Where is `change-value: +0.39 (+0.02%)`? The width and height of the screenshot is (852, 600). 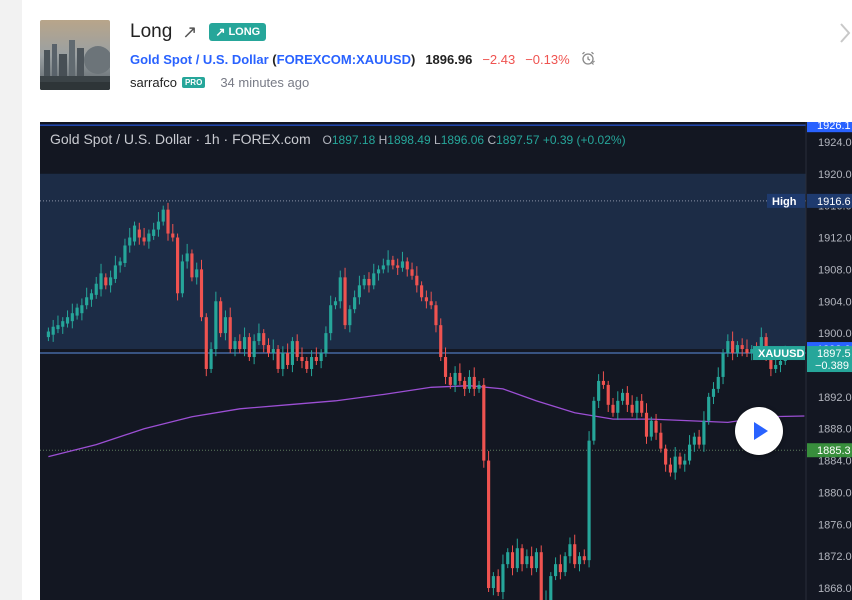 change-value: +0.39 (+0.02%) is located at coordinates (584, 140).